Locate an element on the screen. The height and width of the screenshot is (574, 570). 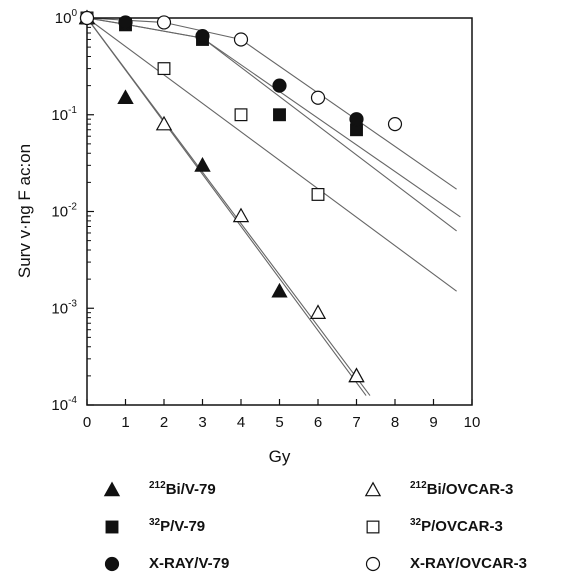
y-axis-title: Surv v·ng F ac:on is located at coordinates (24, 211).